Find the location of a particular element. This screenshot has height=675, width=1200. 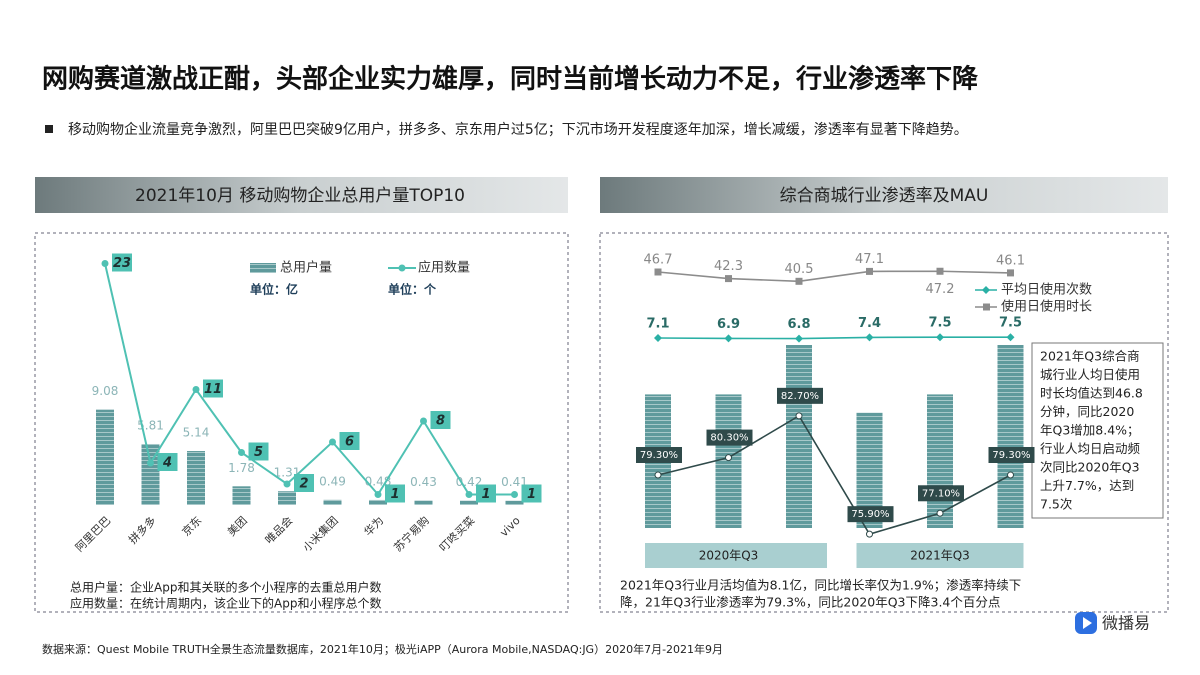

data-label: 47.1 is located at coordinates (869, 259).